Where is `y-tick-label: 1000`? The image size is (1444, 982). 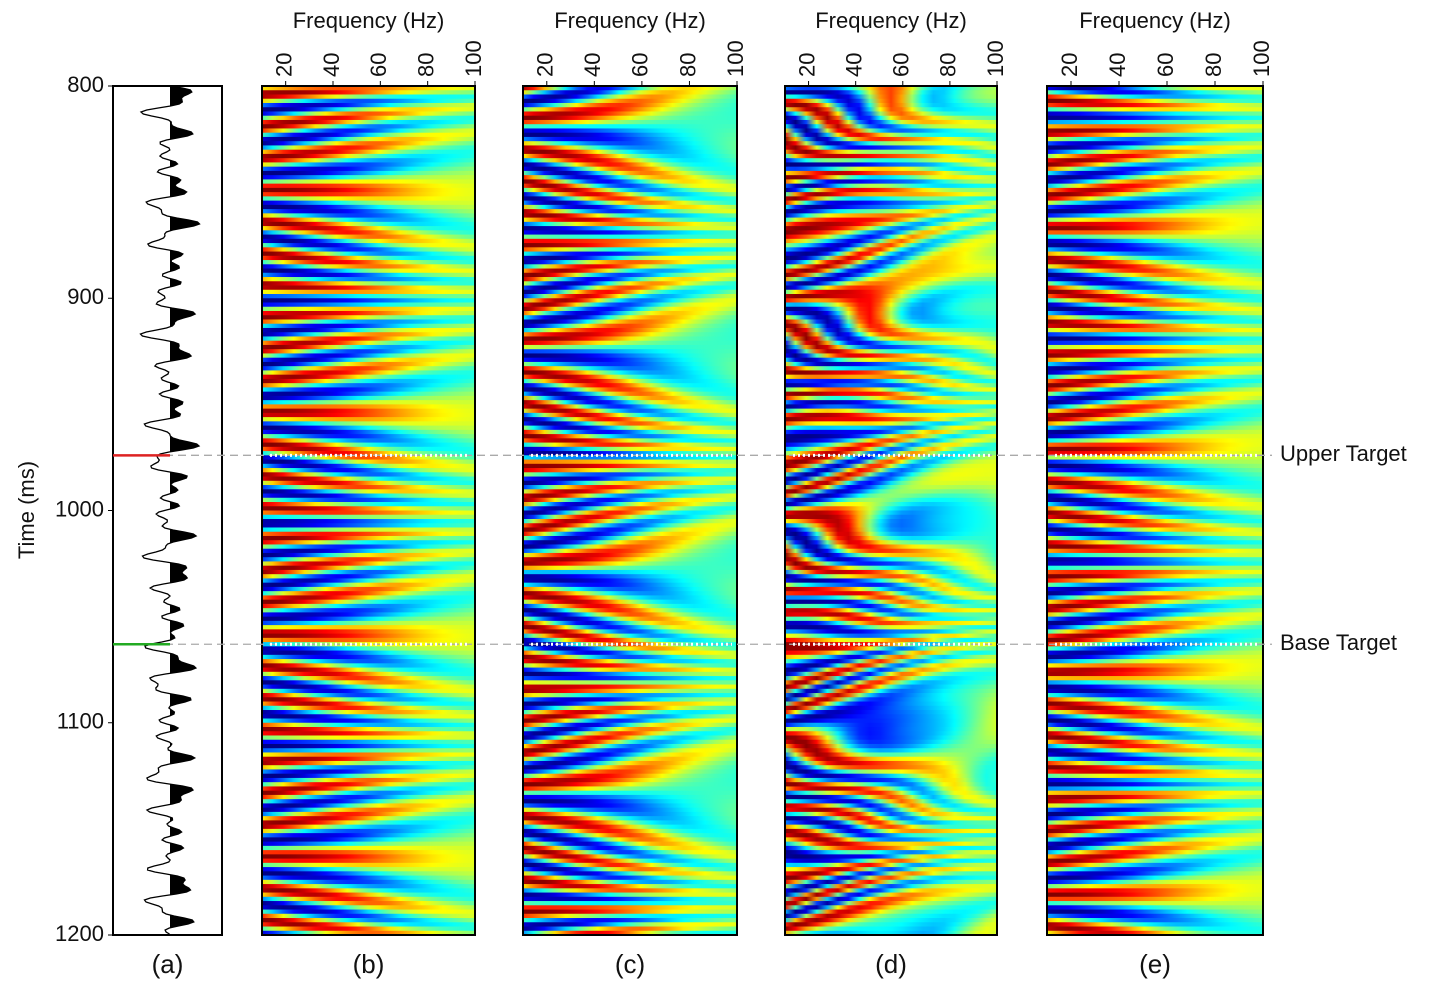 y-tick-label: 1000 is located at coordinates (79, 508).